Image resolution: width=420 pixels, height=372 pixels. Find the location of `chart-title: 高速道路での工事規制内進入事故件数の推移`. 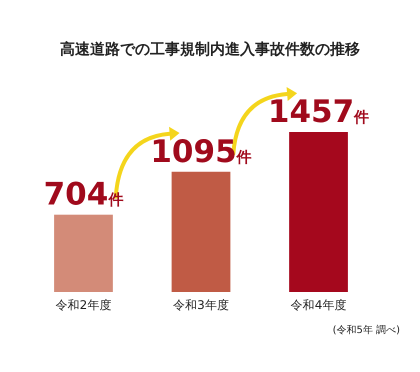

chart-title: 高速道路での工事規制内進入事故件数の推移 is located at coordinates (210, 49).